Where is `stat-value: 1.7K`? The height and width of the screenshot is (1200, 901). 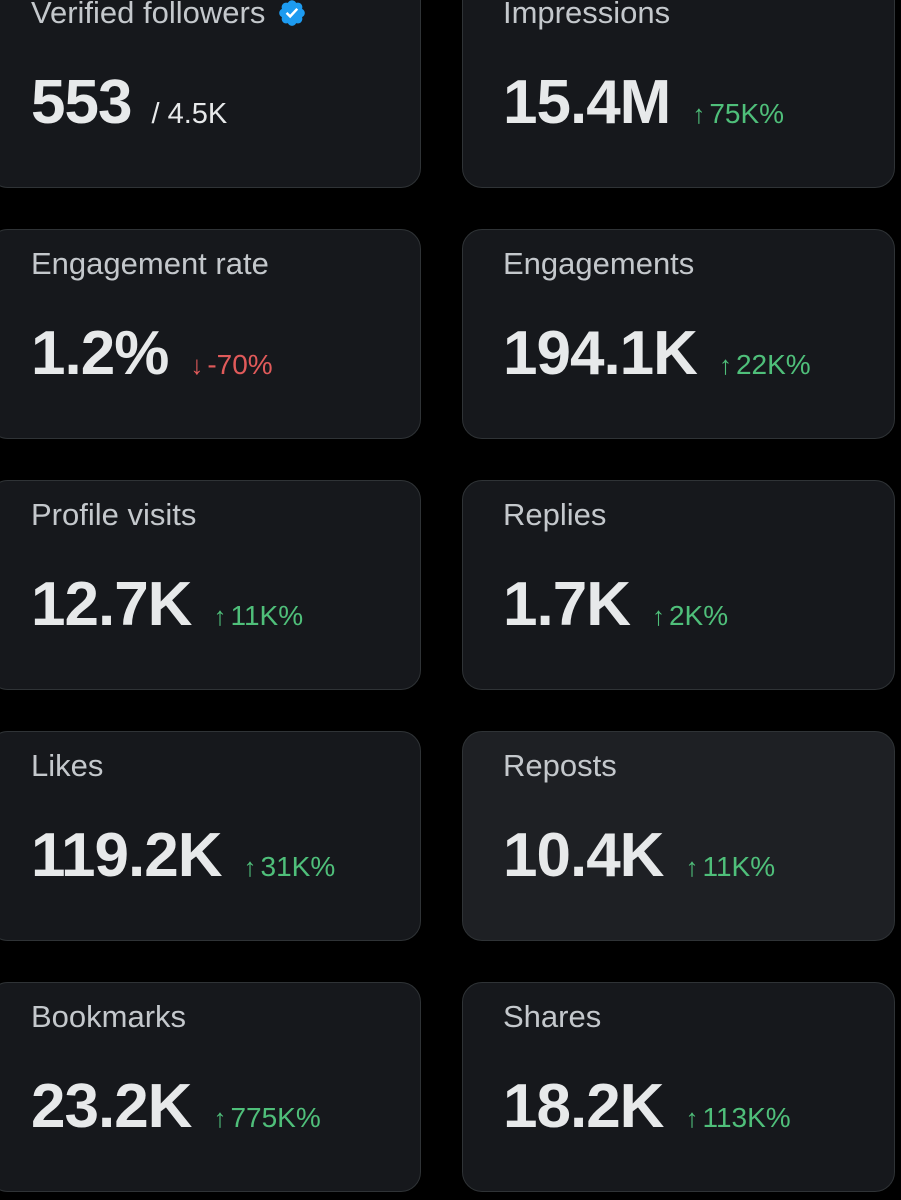 stat-value: 1.7K is located at coordinates (567, 604).